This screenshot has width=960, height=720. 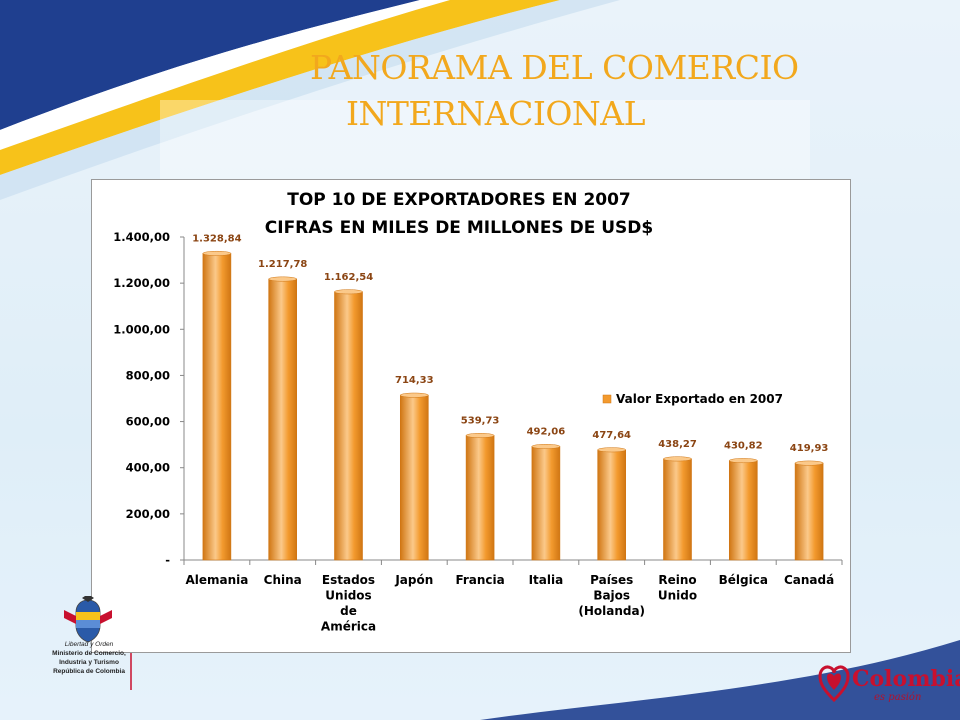 I want to click on slide-title-line1: PANORAMA DEL COMERCIO, so click(x=554, y=67).